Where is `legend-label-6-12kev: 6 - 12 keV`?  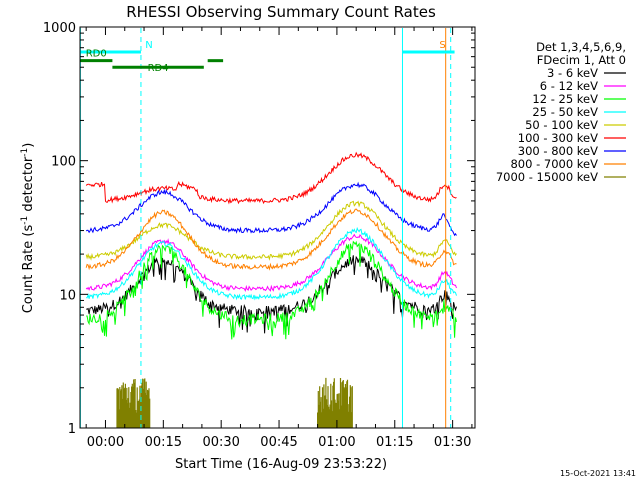
legend-label-6-12kev: 6 - 12 keV is located at coordinates (569, 86).